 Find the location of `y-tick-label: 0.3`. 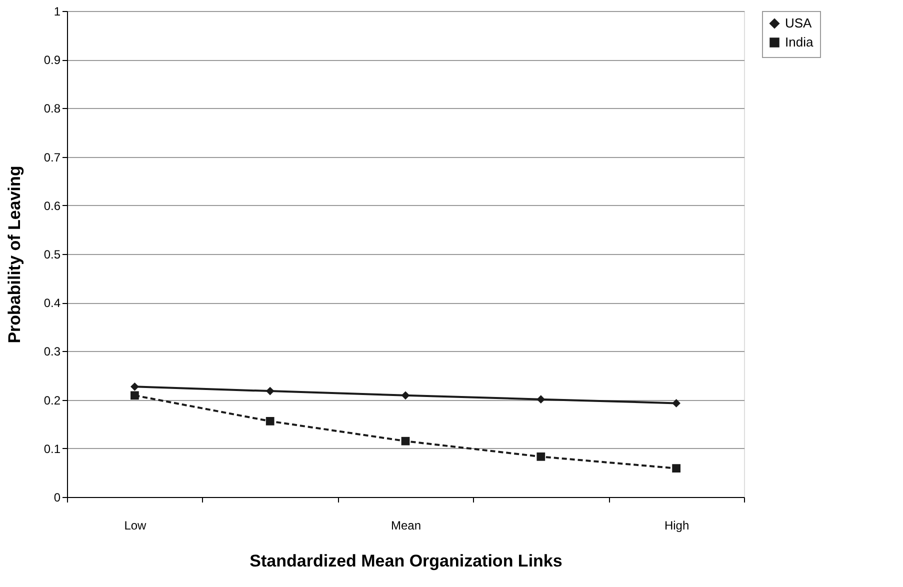

y-tick-label: 0.3 is located at coordinates (52, 351).